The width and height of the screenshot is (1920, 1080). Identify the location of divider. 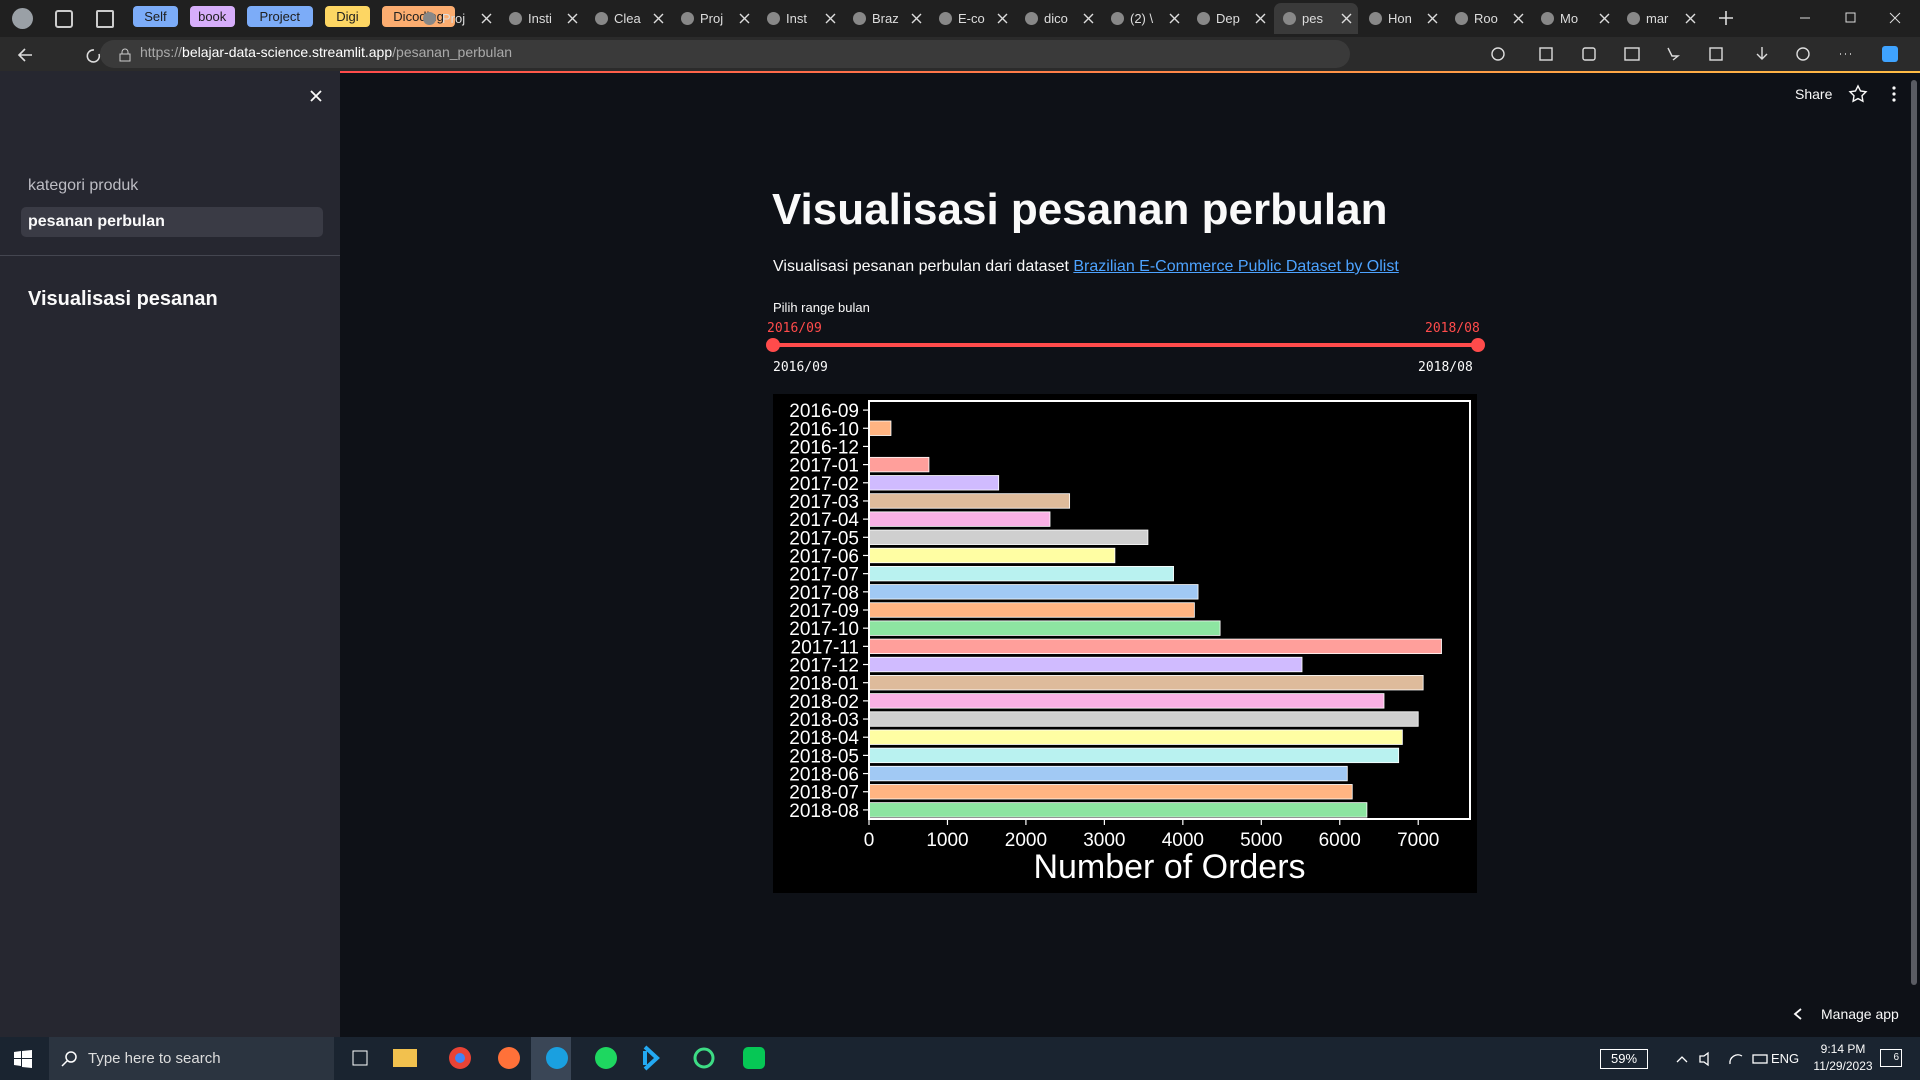
(170, 255).